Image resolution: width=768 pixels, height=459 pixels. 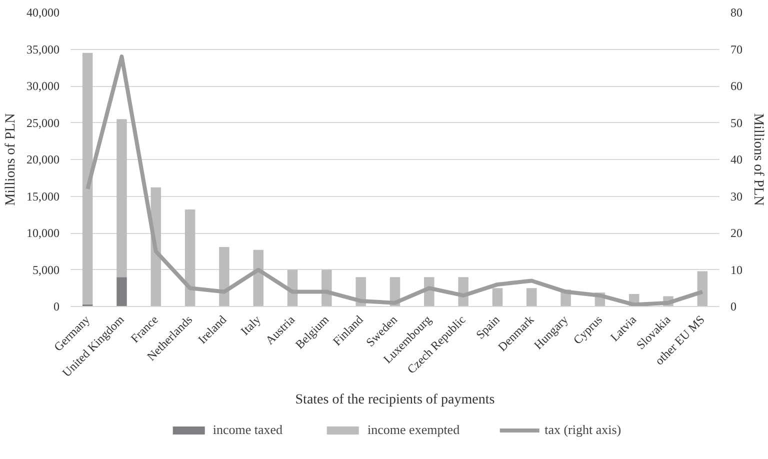 I want to click on y2-tick-label: 70, so click(x=736, y=49).